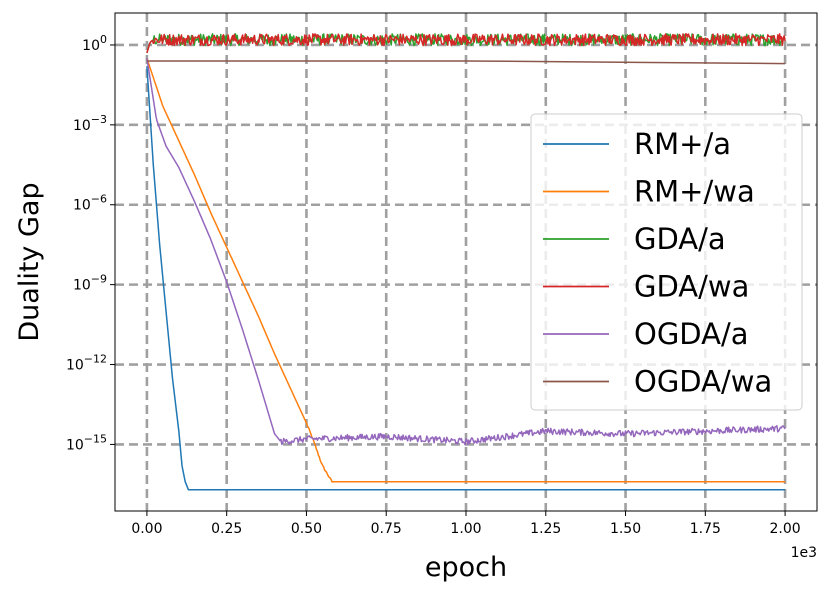 Image resolution: width=831 pixels, height=594 pixels. What do you see at coordinates (682, 144) in the screenshot?
I see `legend-label: RM+/a` at bounding box center [682, 144].